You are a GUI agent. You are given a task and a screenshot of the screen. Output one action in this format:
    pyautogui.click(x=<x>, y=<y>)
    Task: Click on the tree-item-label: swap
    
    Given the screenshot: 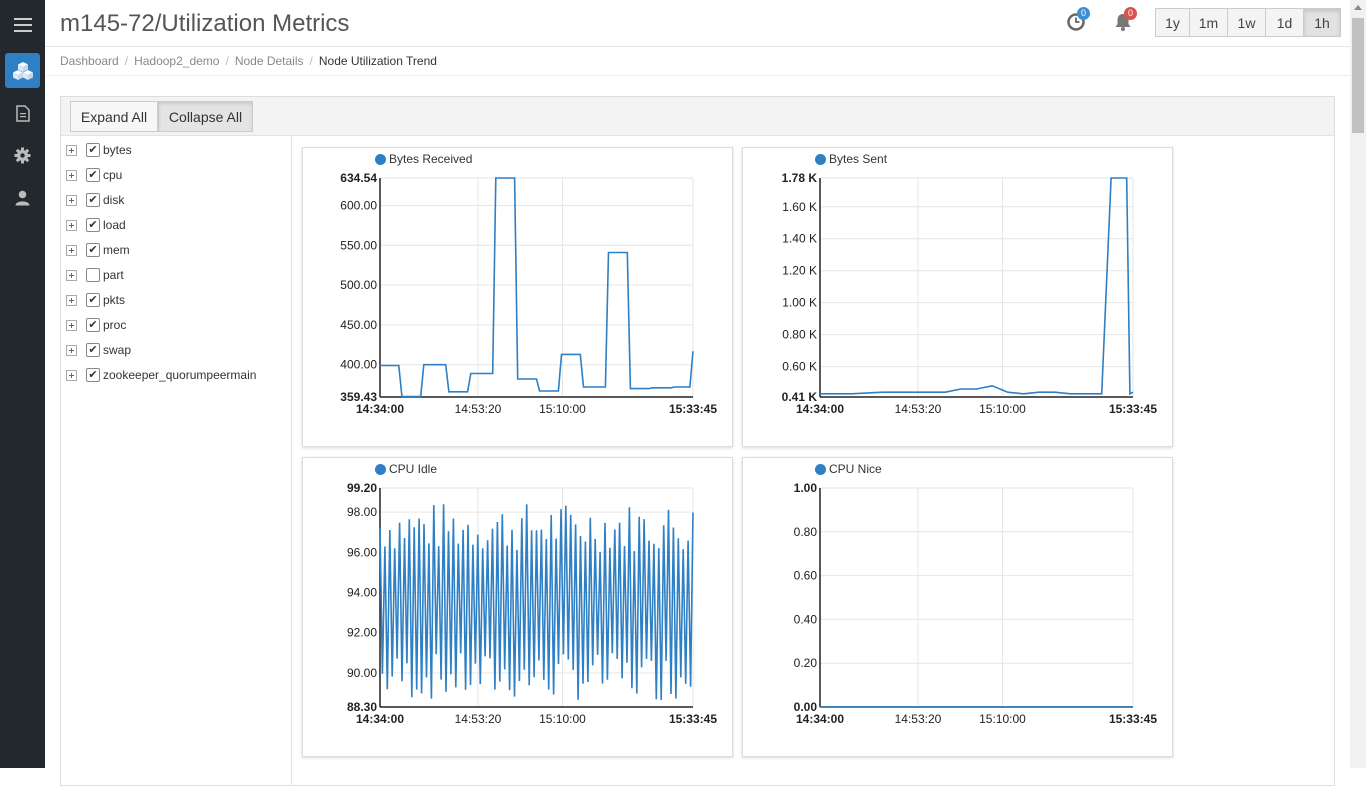 What is the action you would take?
    pyautogui.click(x=117, y=350)
    